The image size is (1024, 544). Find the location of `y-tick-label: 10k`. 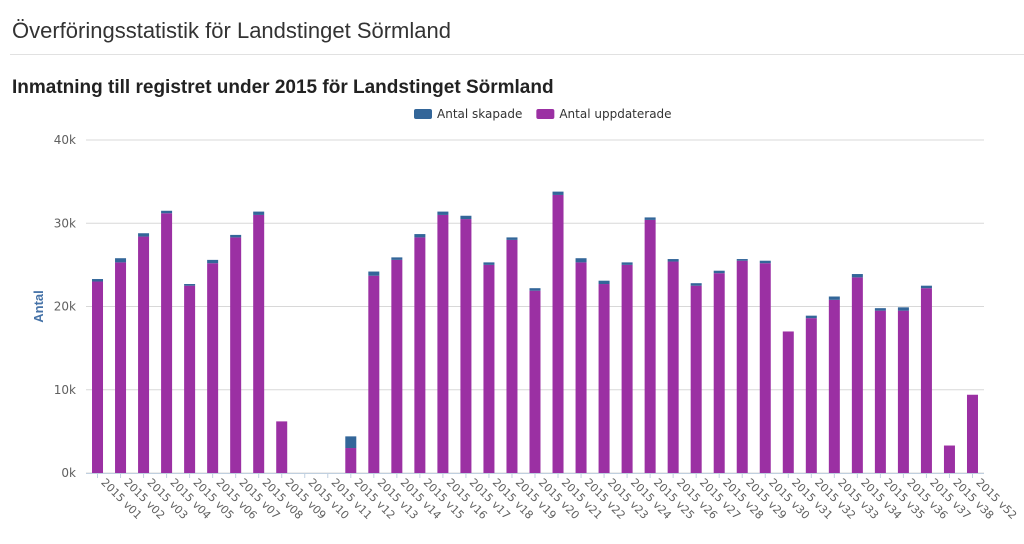

y-tick-label: 10k is located at coordinates (65, 390).